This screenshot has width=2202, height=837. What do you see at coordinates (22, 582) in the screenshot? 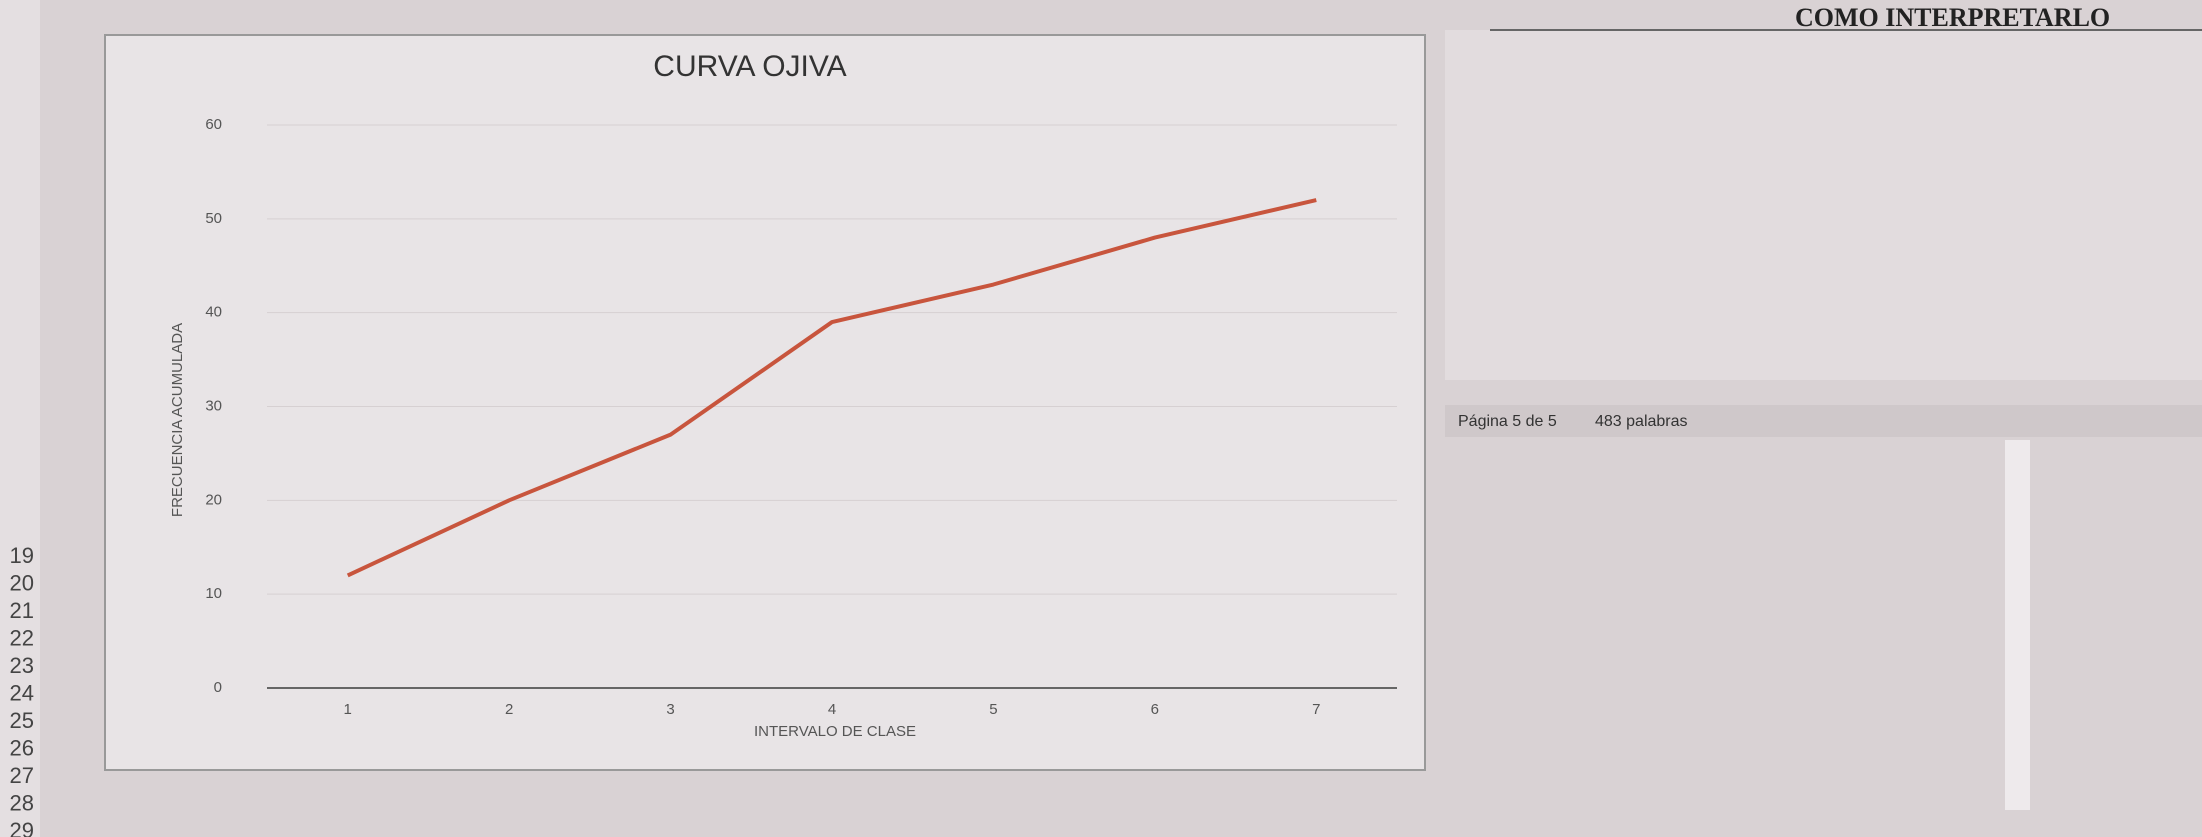
I see `row-number: 20` at bounding box center [22, 582].